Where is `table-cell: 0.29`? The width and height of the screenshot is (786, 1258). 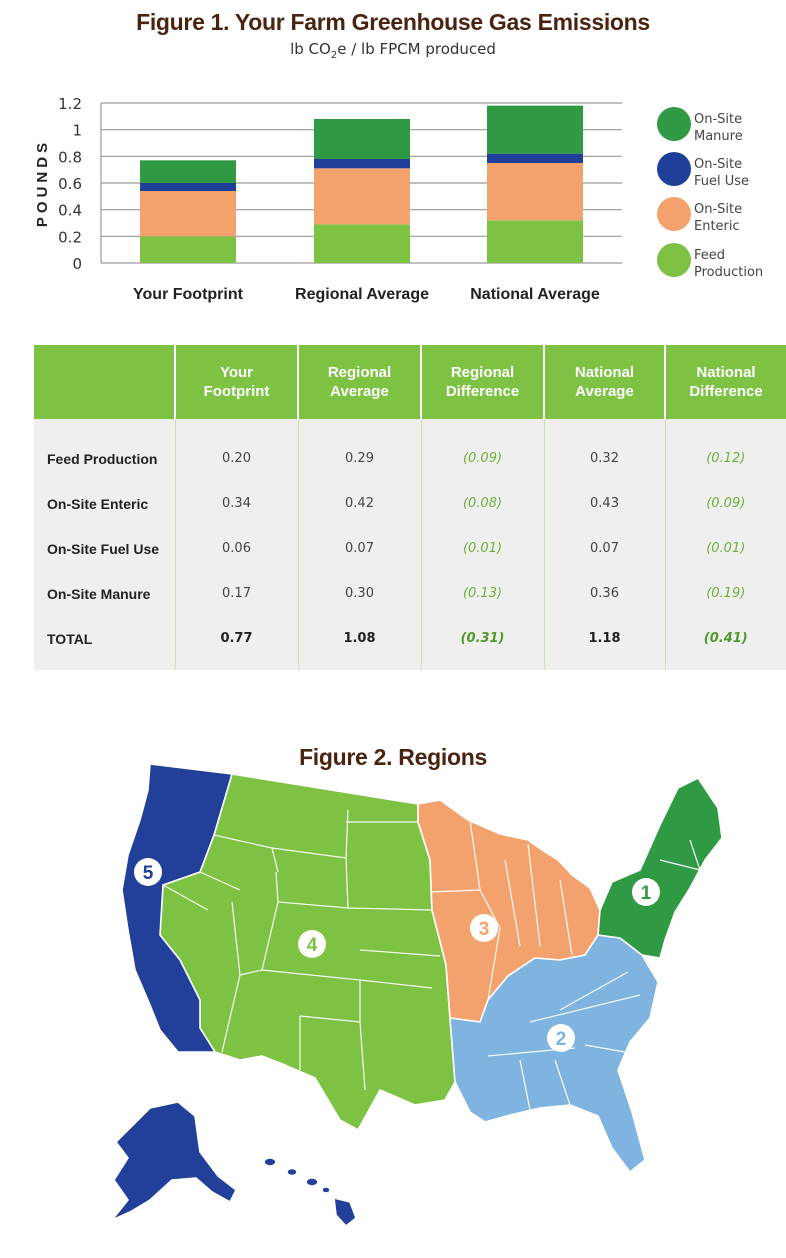
table-cell: 0.29 is located at coordinates (360, 450).